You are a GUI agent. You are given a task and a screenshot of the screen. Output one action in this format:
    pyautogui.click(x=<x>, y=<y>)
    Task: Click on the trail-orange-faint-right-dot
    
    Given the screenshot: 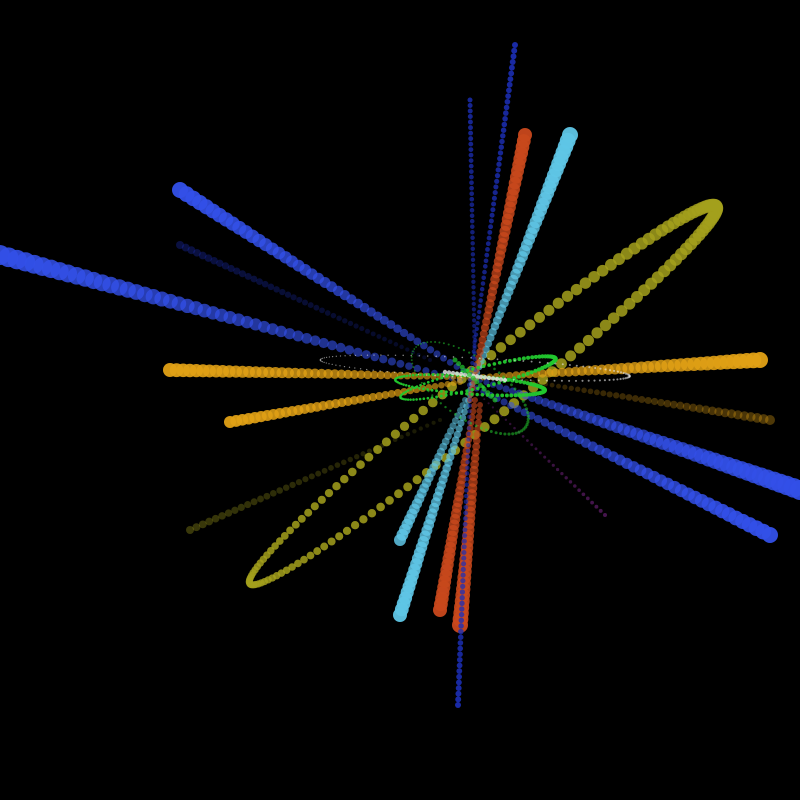 What is the action you would take?
    pyautogui.click(x=571, y=388)
    